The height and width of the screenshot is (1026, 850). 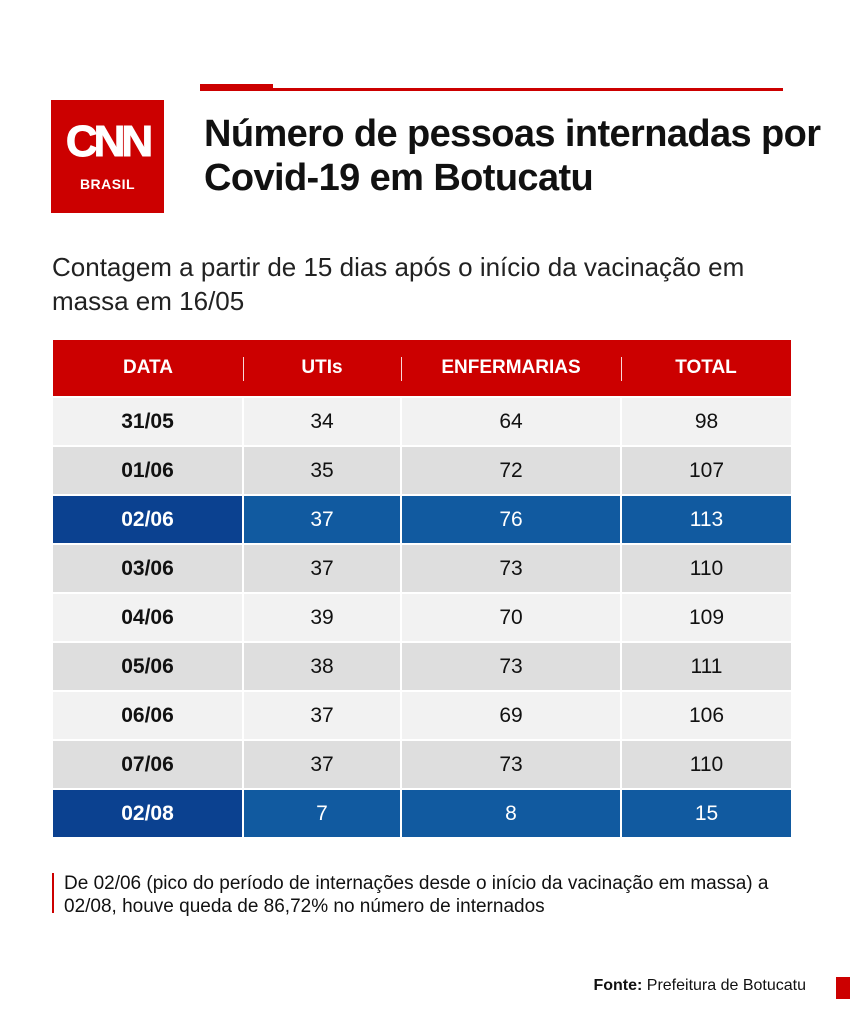 What do you see at coordinates (322, 368) in the screenshot?
I see `column-header-utis: UTIs` at bounding box center [322, 368].